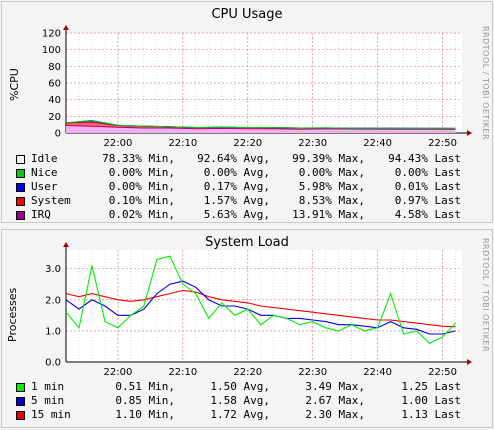  What do you see at coordinates (41, 214) in the screenshot?
I see `cpu-legend-label: IRQ` at bounding box center [41, 214].